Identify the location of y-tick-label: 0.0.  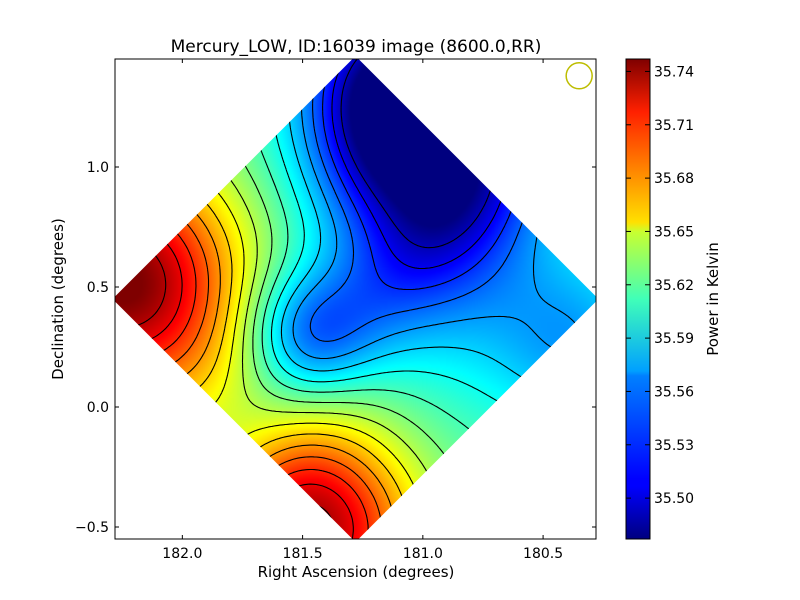
(98, 408).